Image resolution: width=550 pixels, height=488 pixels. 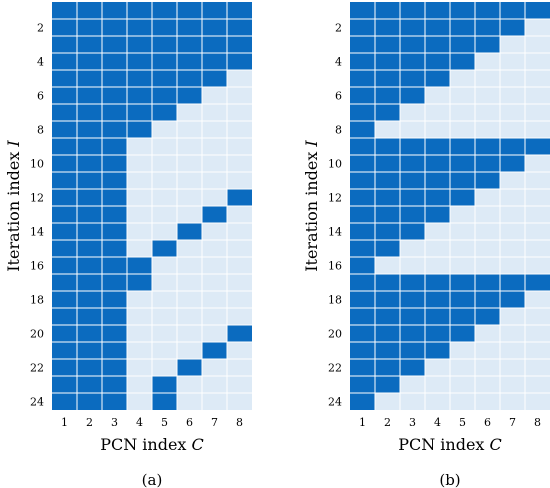 What do you see at coordinates (239, 146) in the screenshot?
I see `heatmap-cell-r9-c8` at bounding box center [239, 146].